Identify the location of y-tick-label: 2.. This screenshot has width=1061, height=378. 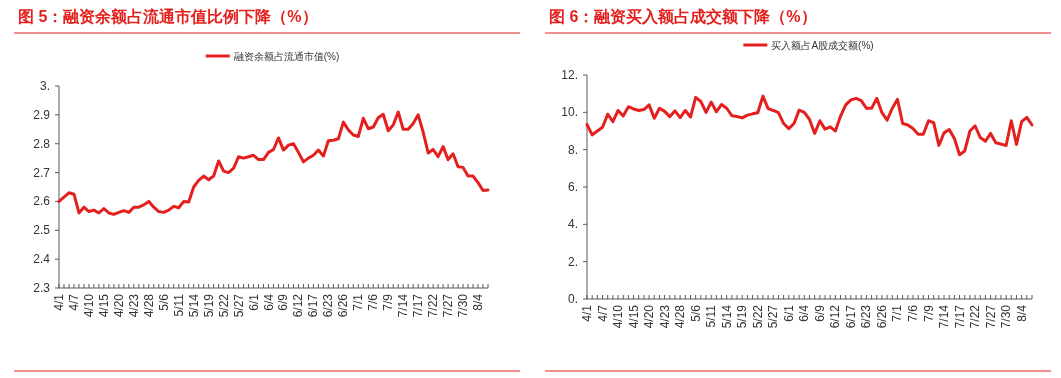
(572, 261).